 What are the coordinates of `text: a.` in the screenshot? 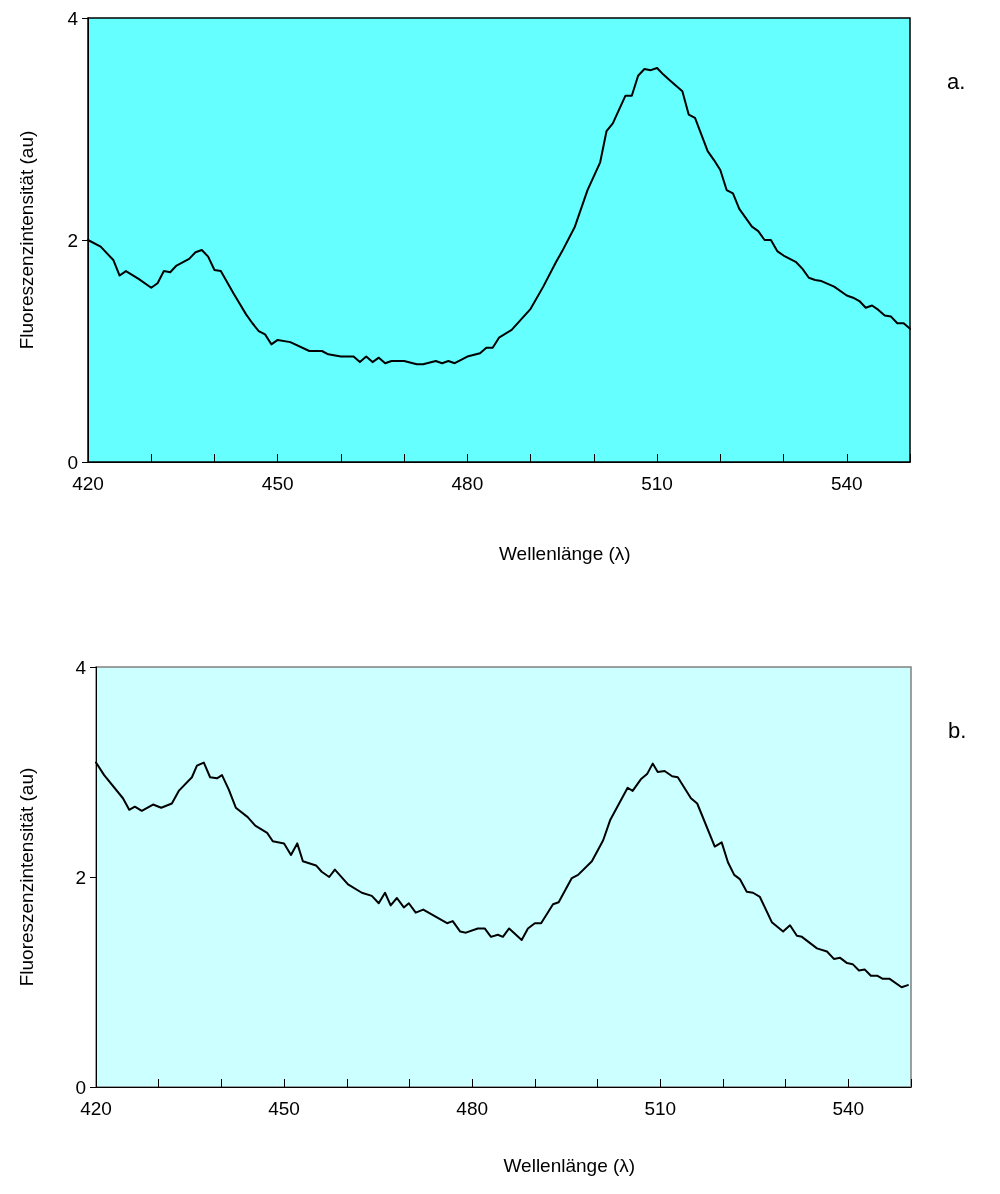 It's located at (956, 81).